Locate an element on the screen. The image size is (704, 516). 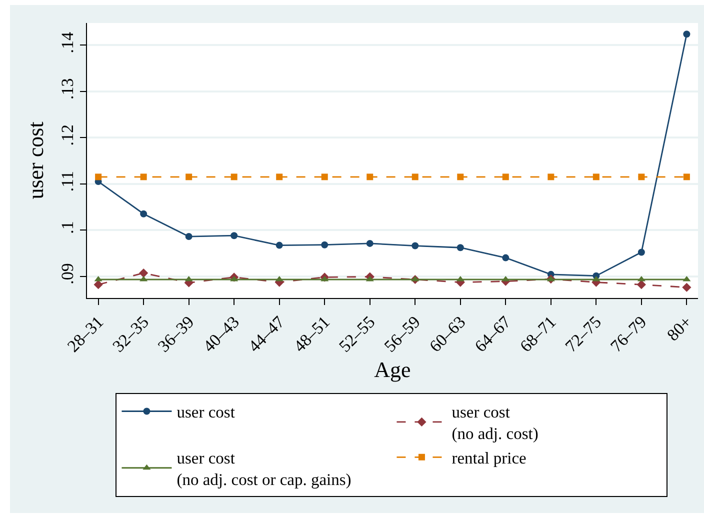
x-tick-label: 80+ is located at coordinates (679, 328).